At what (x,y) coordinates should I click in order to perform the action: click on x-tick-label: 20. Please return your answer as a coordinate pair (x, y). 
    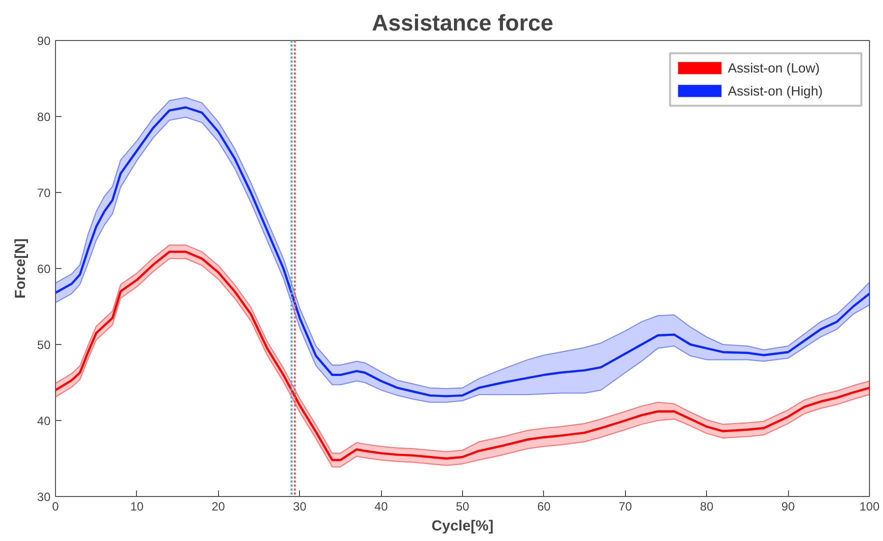
    Looking at the image, I should click on (219, 507).